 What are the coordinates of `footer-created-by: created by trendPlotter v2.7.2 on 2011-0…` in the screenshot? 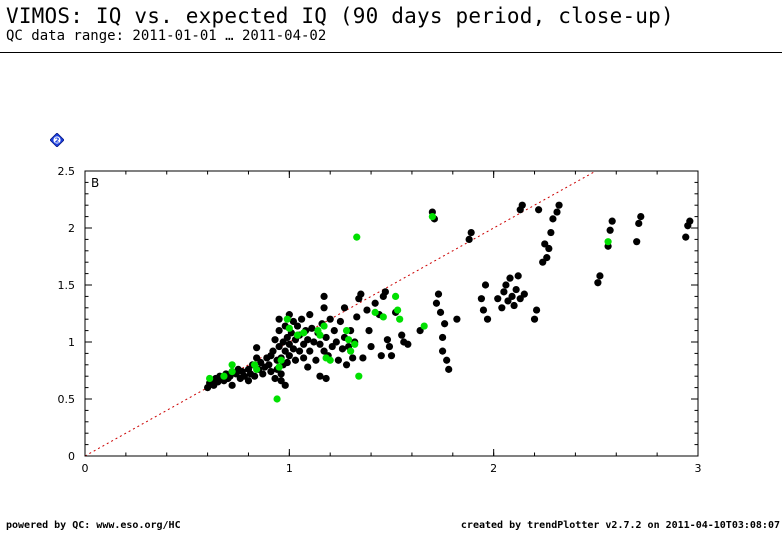 It's located at (620, 525).